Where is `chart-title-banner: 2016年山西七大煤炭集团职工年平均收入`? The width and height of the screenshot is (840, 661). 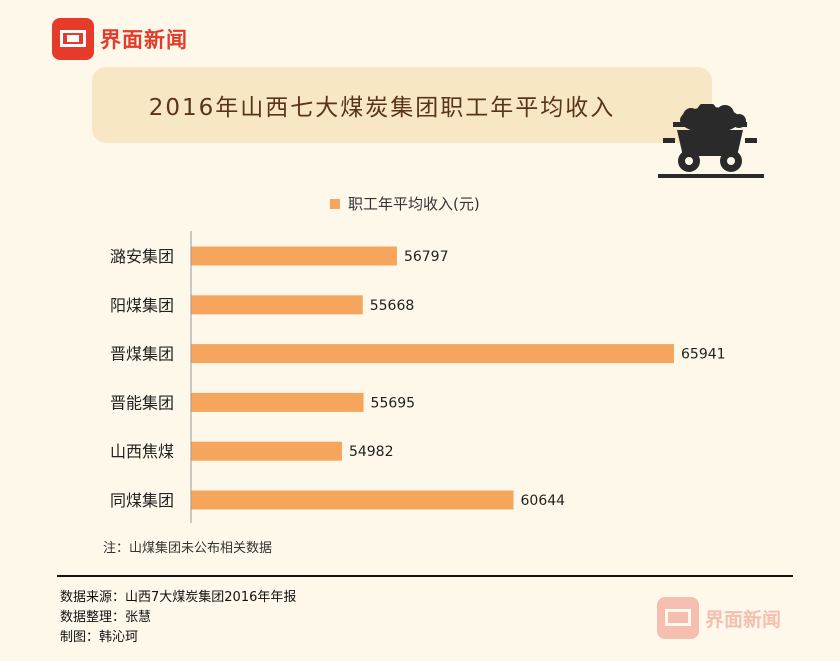
chart-title-banner: 2016年山西七大煤炭集团职工年平均收入 is located at coordinates (402, 105).